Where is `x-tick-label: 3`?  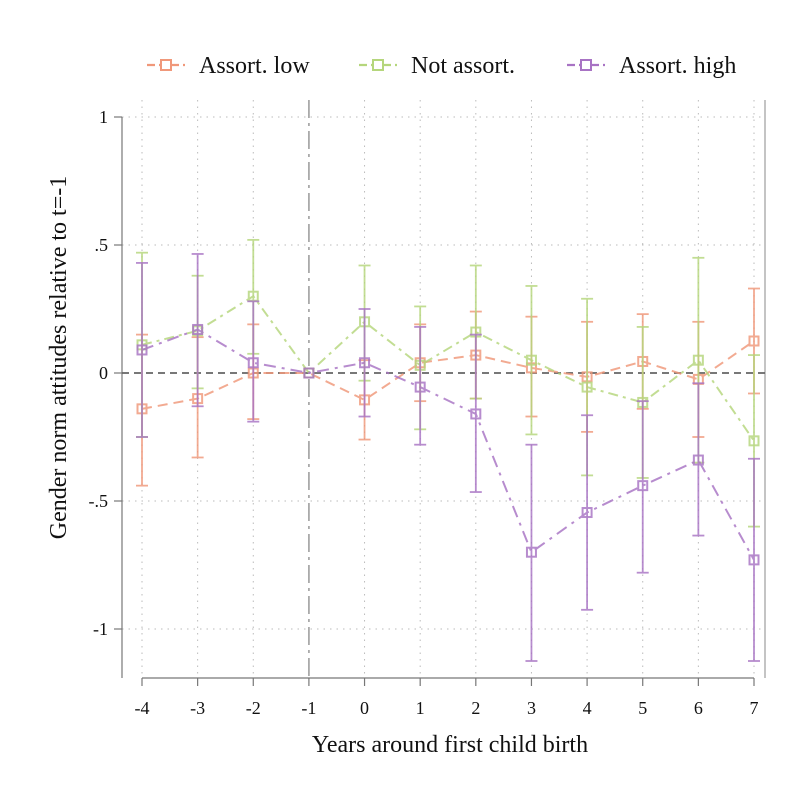 x-tick-label: 3 is located at coordinates (531, 708).